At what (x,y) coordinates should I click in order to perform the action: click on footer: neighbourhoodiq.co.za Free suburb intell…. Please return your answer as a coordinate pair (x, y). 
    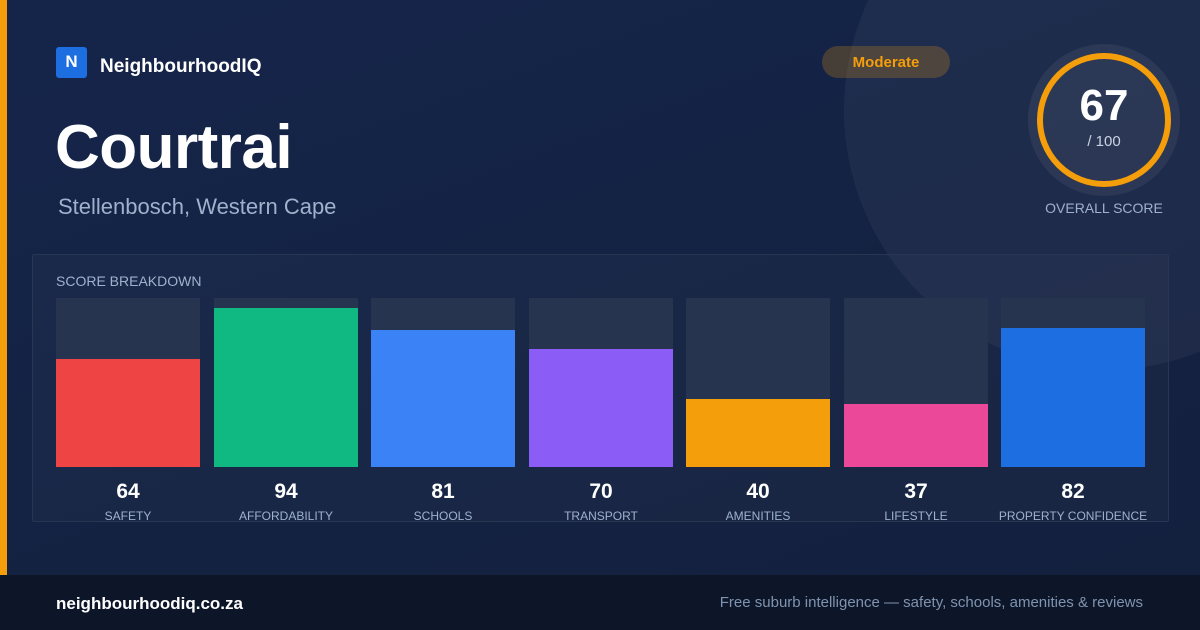
    Looking at the image, I should click on (600, 602).